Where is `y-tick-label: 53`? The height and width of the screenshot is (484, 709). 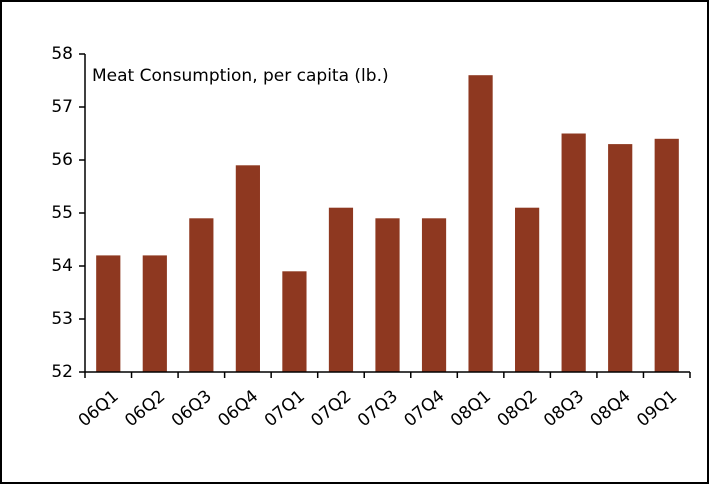 y-tick-label: 53 is located at coordinates (62, 319).